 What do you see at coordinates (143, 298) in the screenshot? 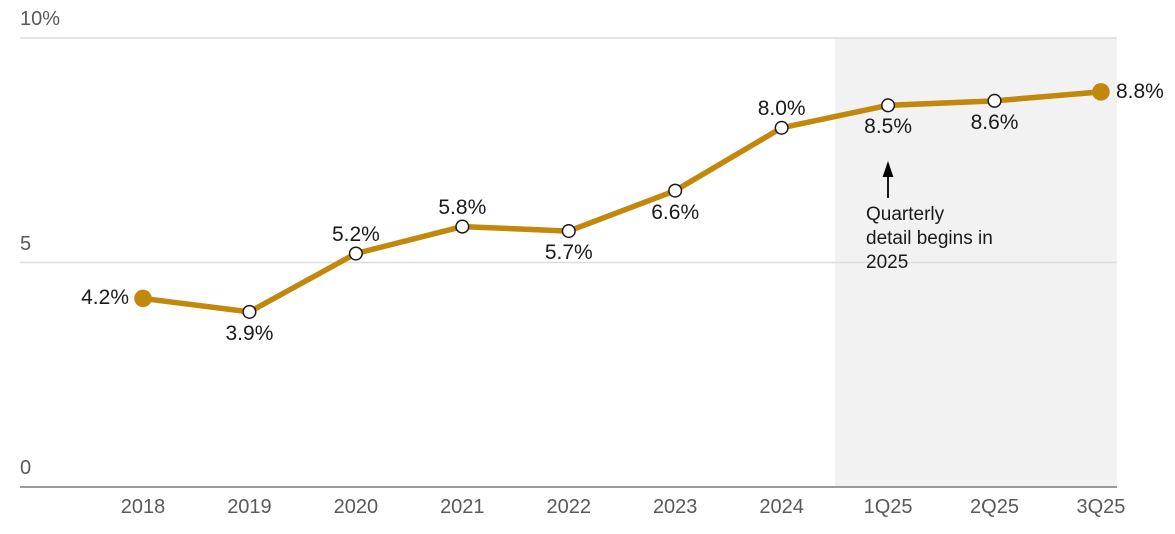
I see `data-point-filled-2018` at bounding box center [143, 298].